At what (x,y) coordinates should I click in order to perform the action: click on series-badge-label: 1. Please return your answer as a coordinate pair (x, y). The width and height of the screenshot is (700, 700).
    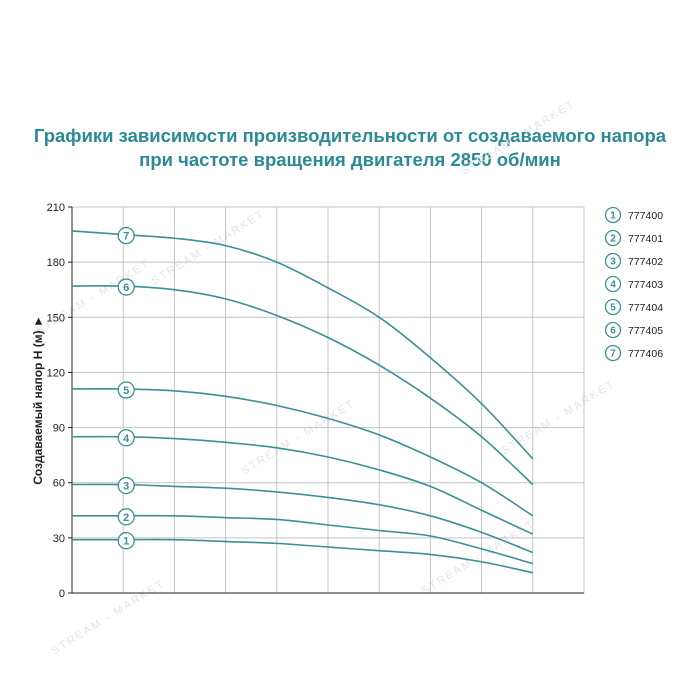
    Looking at the image, I should click on (126, 542).